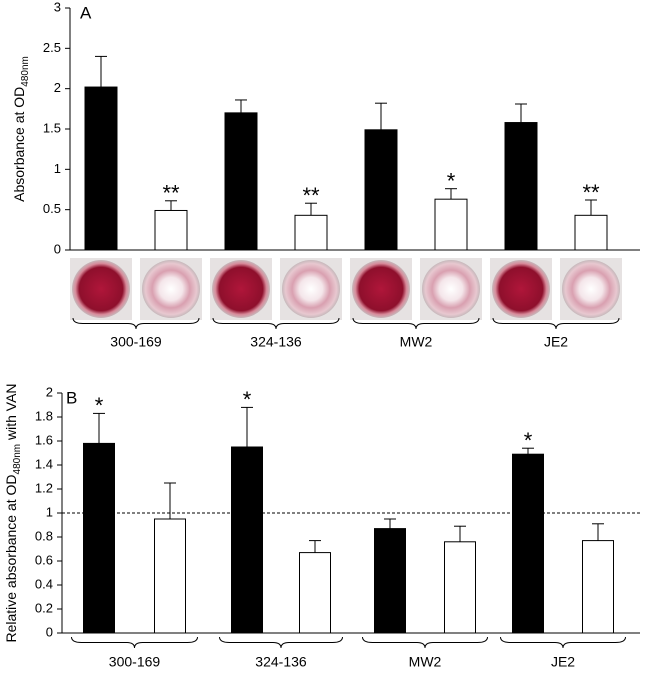  I want to click on y-axis-label: Absorbance at OD480nm, so click(21, 129).